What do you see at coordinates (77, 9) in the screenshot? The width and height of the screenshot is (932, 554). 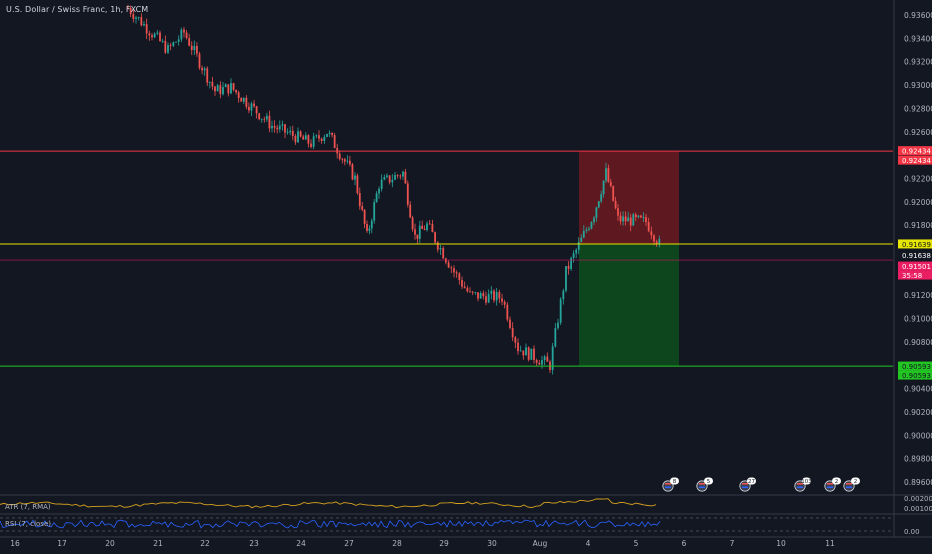 I see `symbol-title: U.S. Dollar / Swiss Franc, 1h, FXCM` at bounding box center [77, 9].